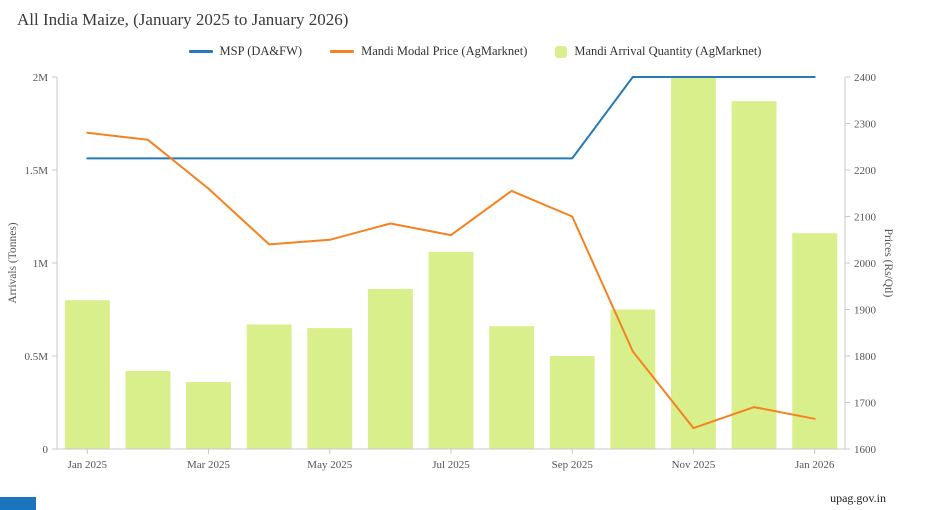 This screenshot has height=510, width=950. Describe the element at coordinates (13, 262) in the screenshot. I see `left-axis-title: Arrivals (Tonnes)` at that location.